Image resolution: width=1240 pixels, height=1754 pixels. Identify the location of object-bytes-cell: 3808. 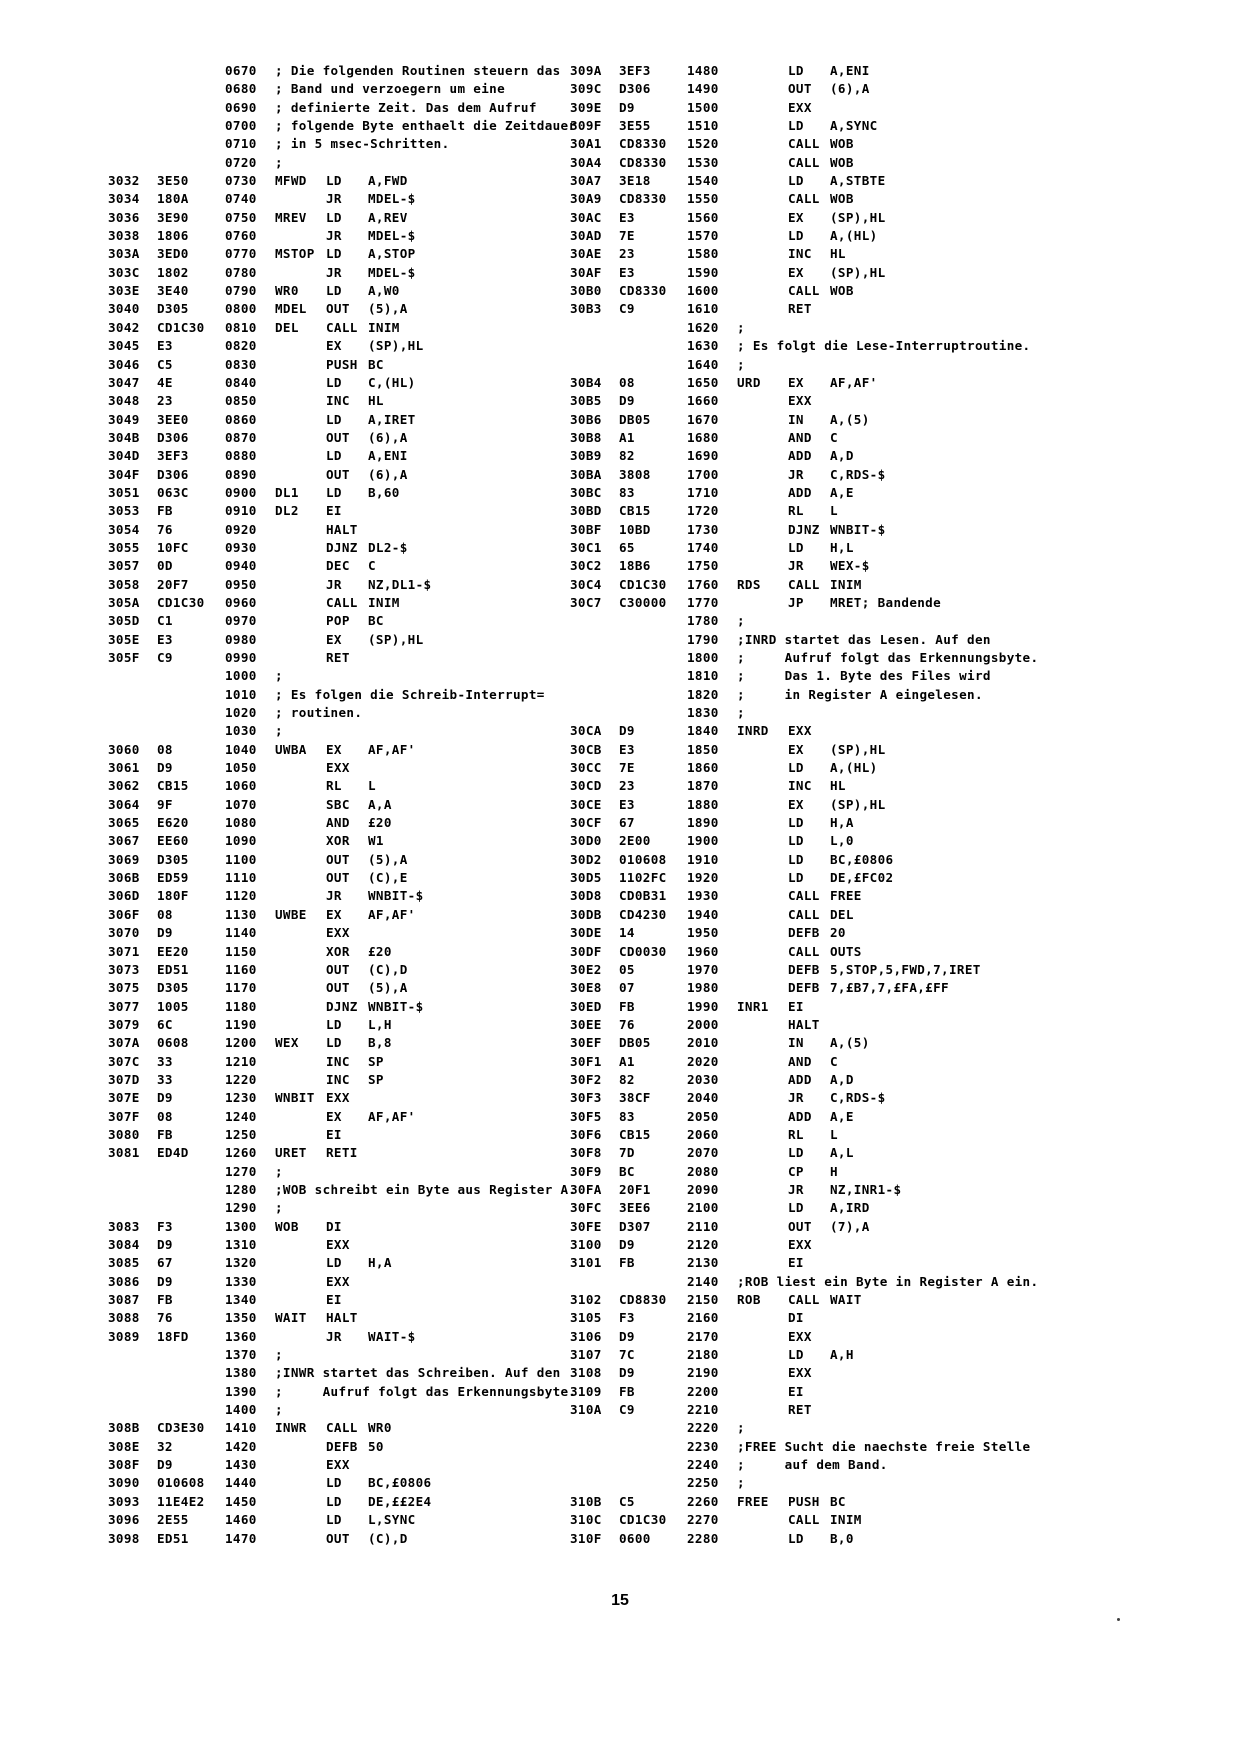
(647, 474).